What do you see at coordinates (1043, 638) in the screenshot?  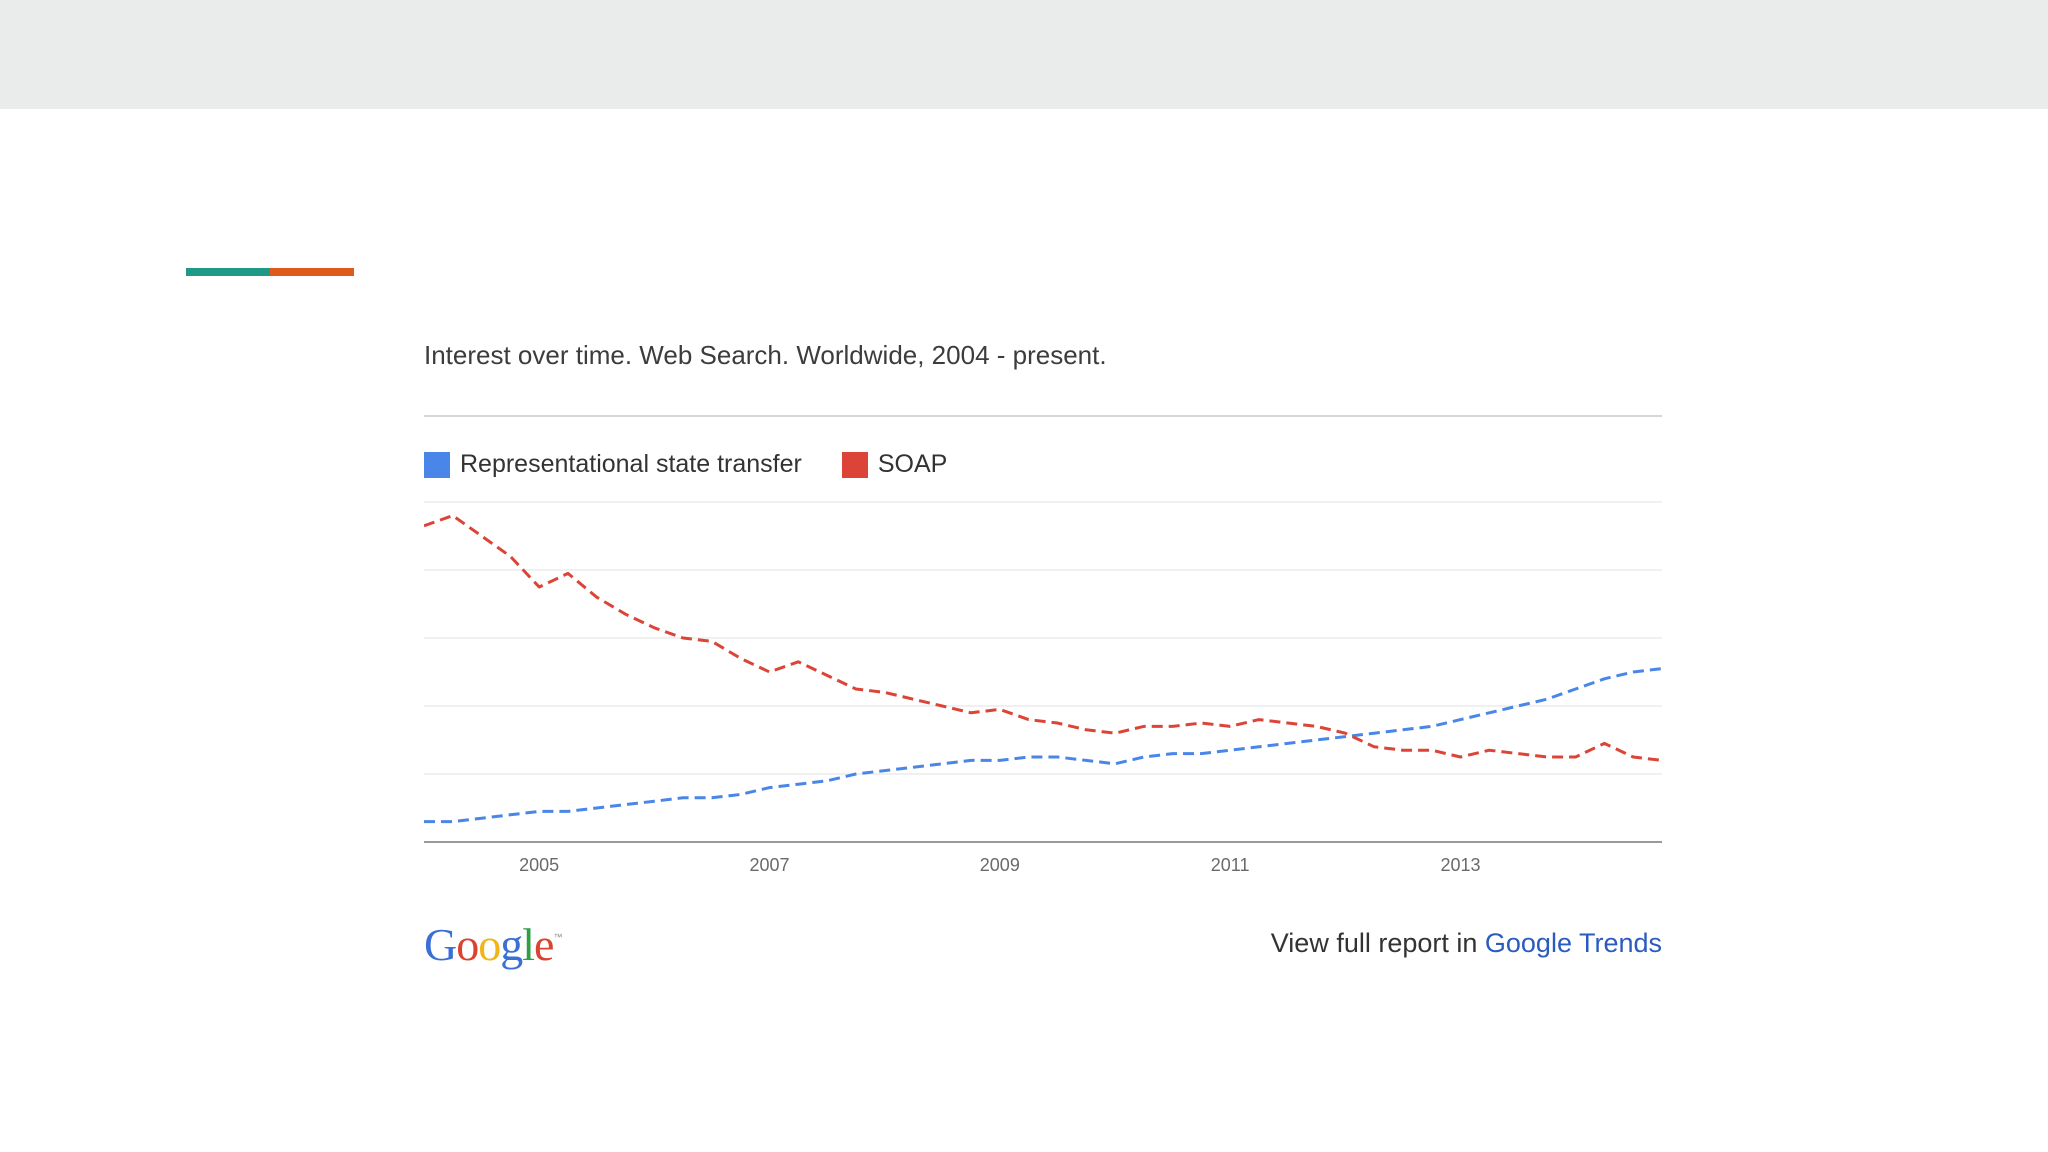 I see `series-line-soap` at bounding box center [1043, 638].